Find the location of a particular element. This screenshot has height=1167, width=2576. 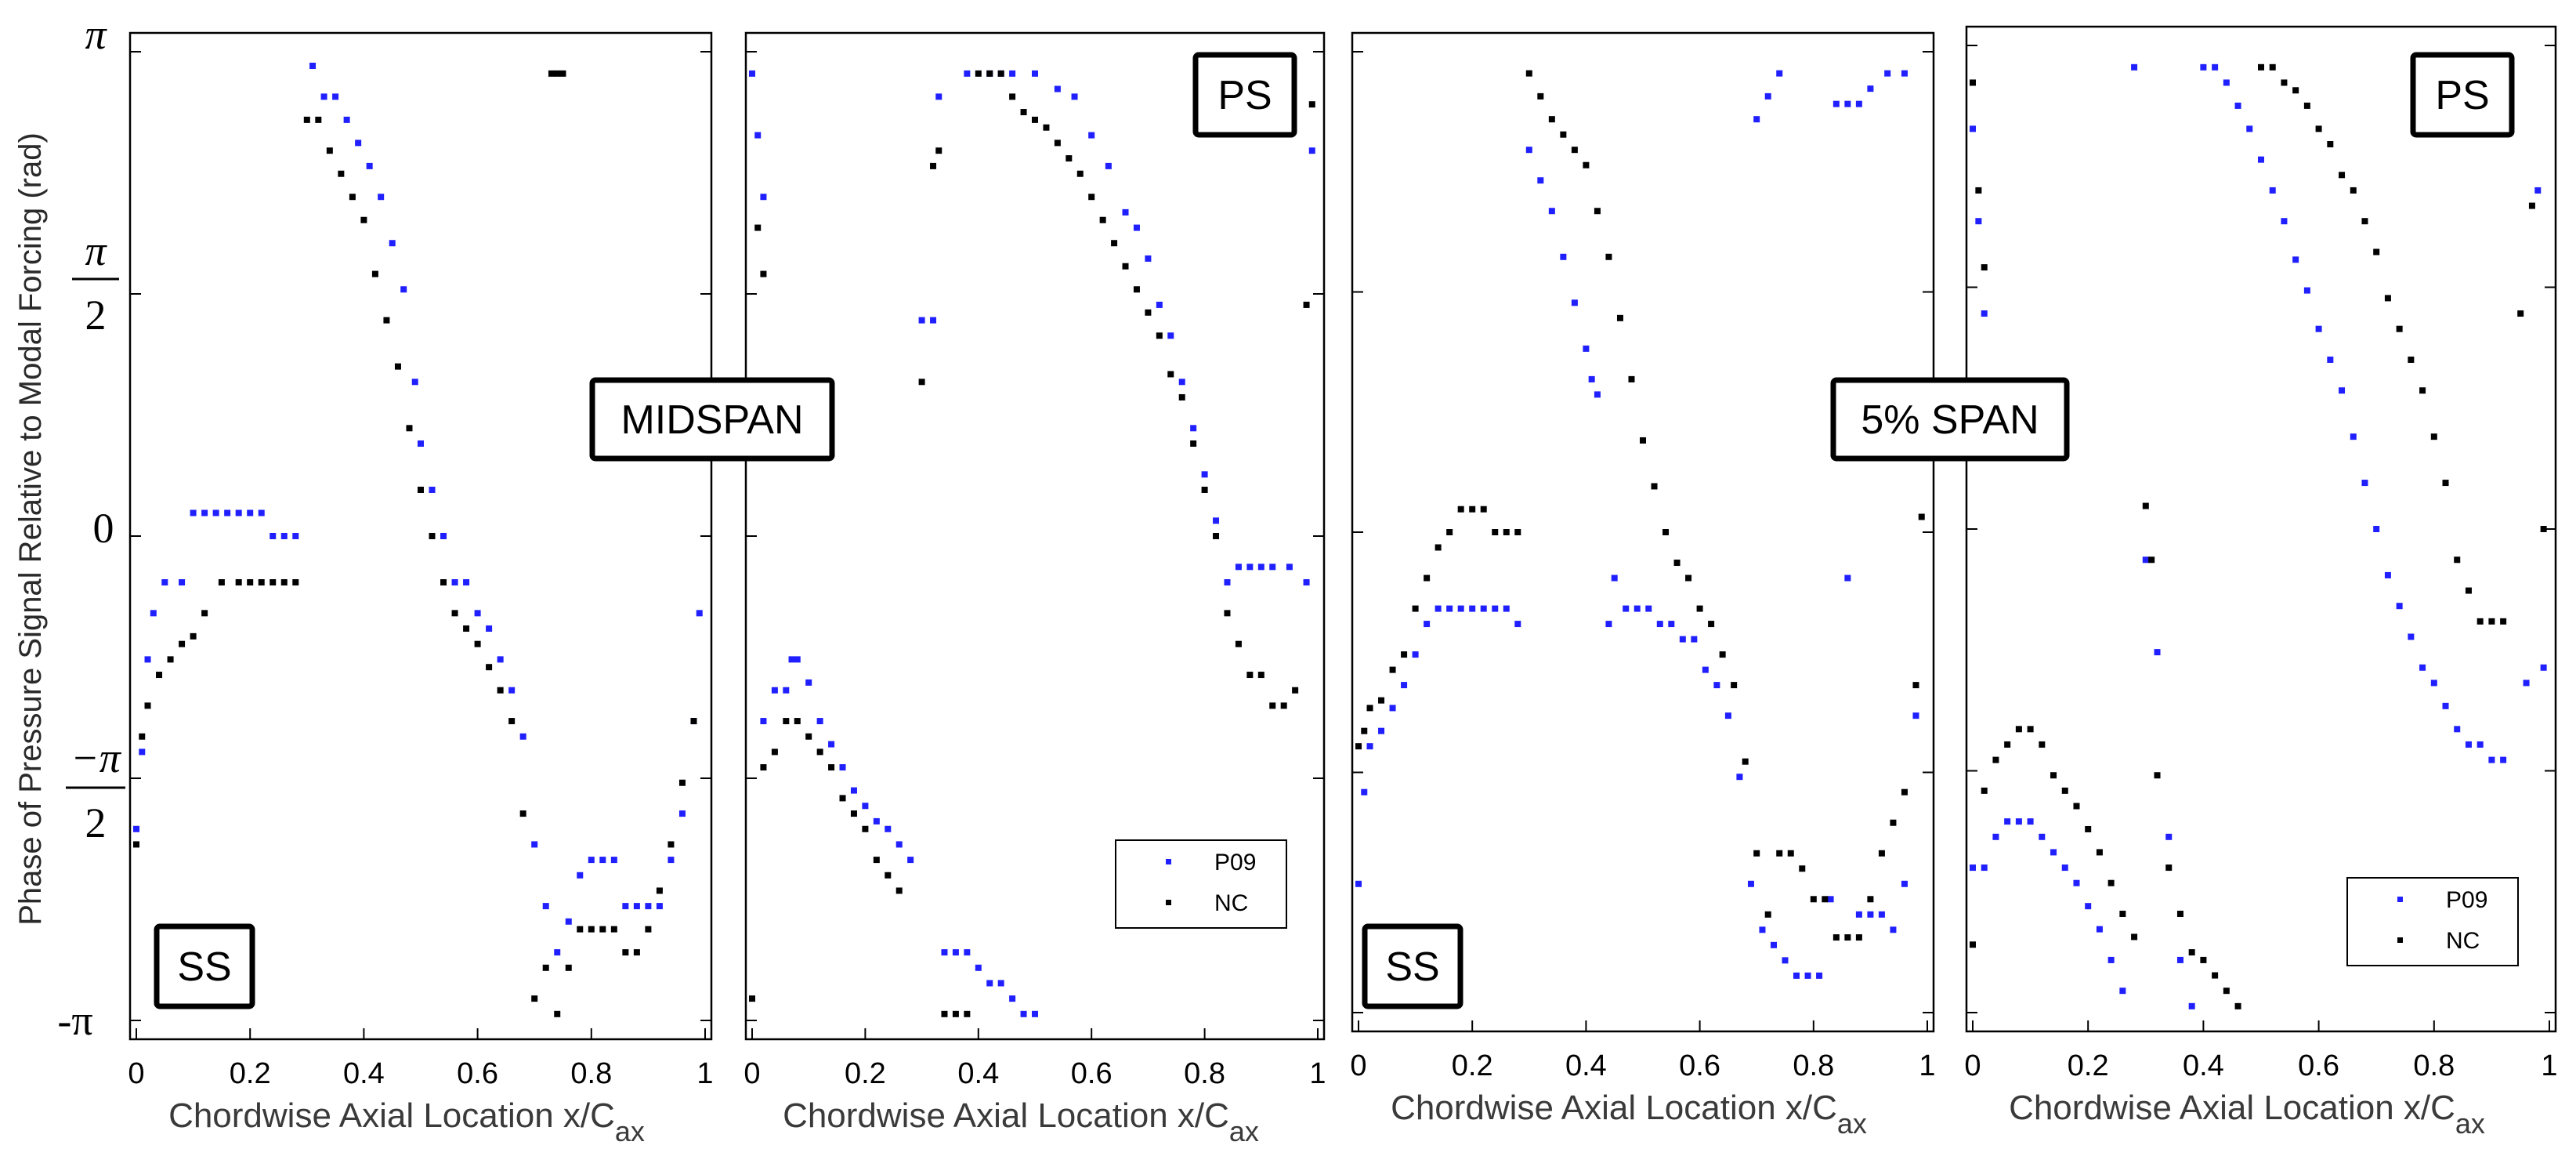

x-axis-label-2: Chordwise Axial Location x/Cax is located at coordinates (1021, 1121).